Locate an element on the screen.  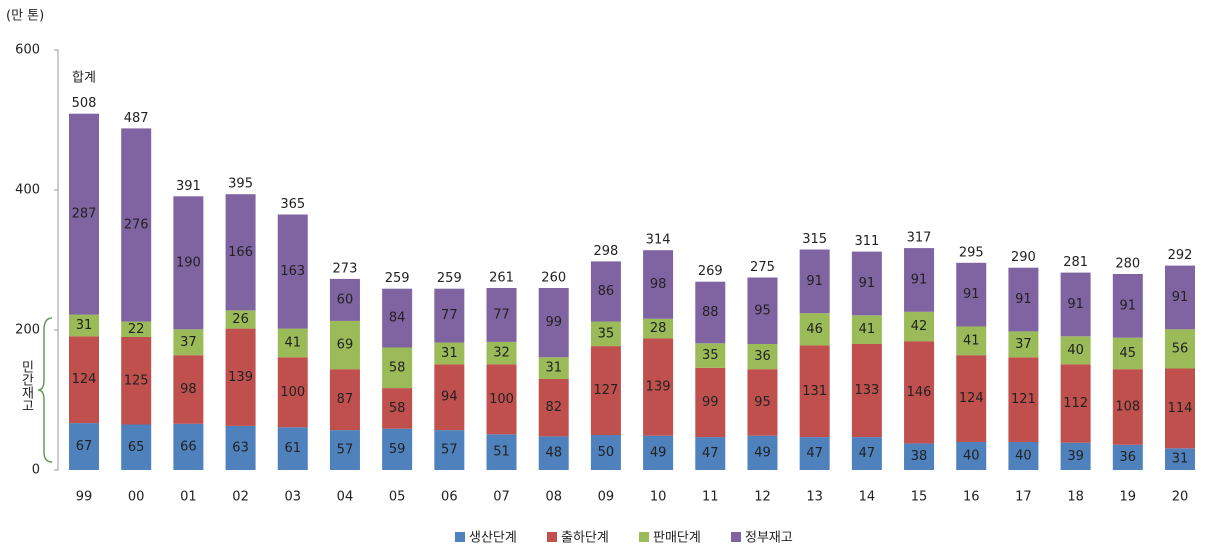
value-label: 108 is located at coordinates (1127, 407).